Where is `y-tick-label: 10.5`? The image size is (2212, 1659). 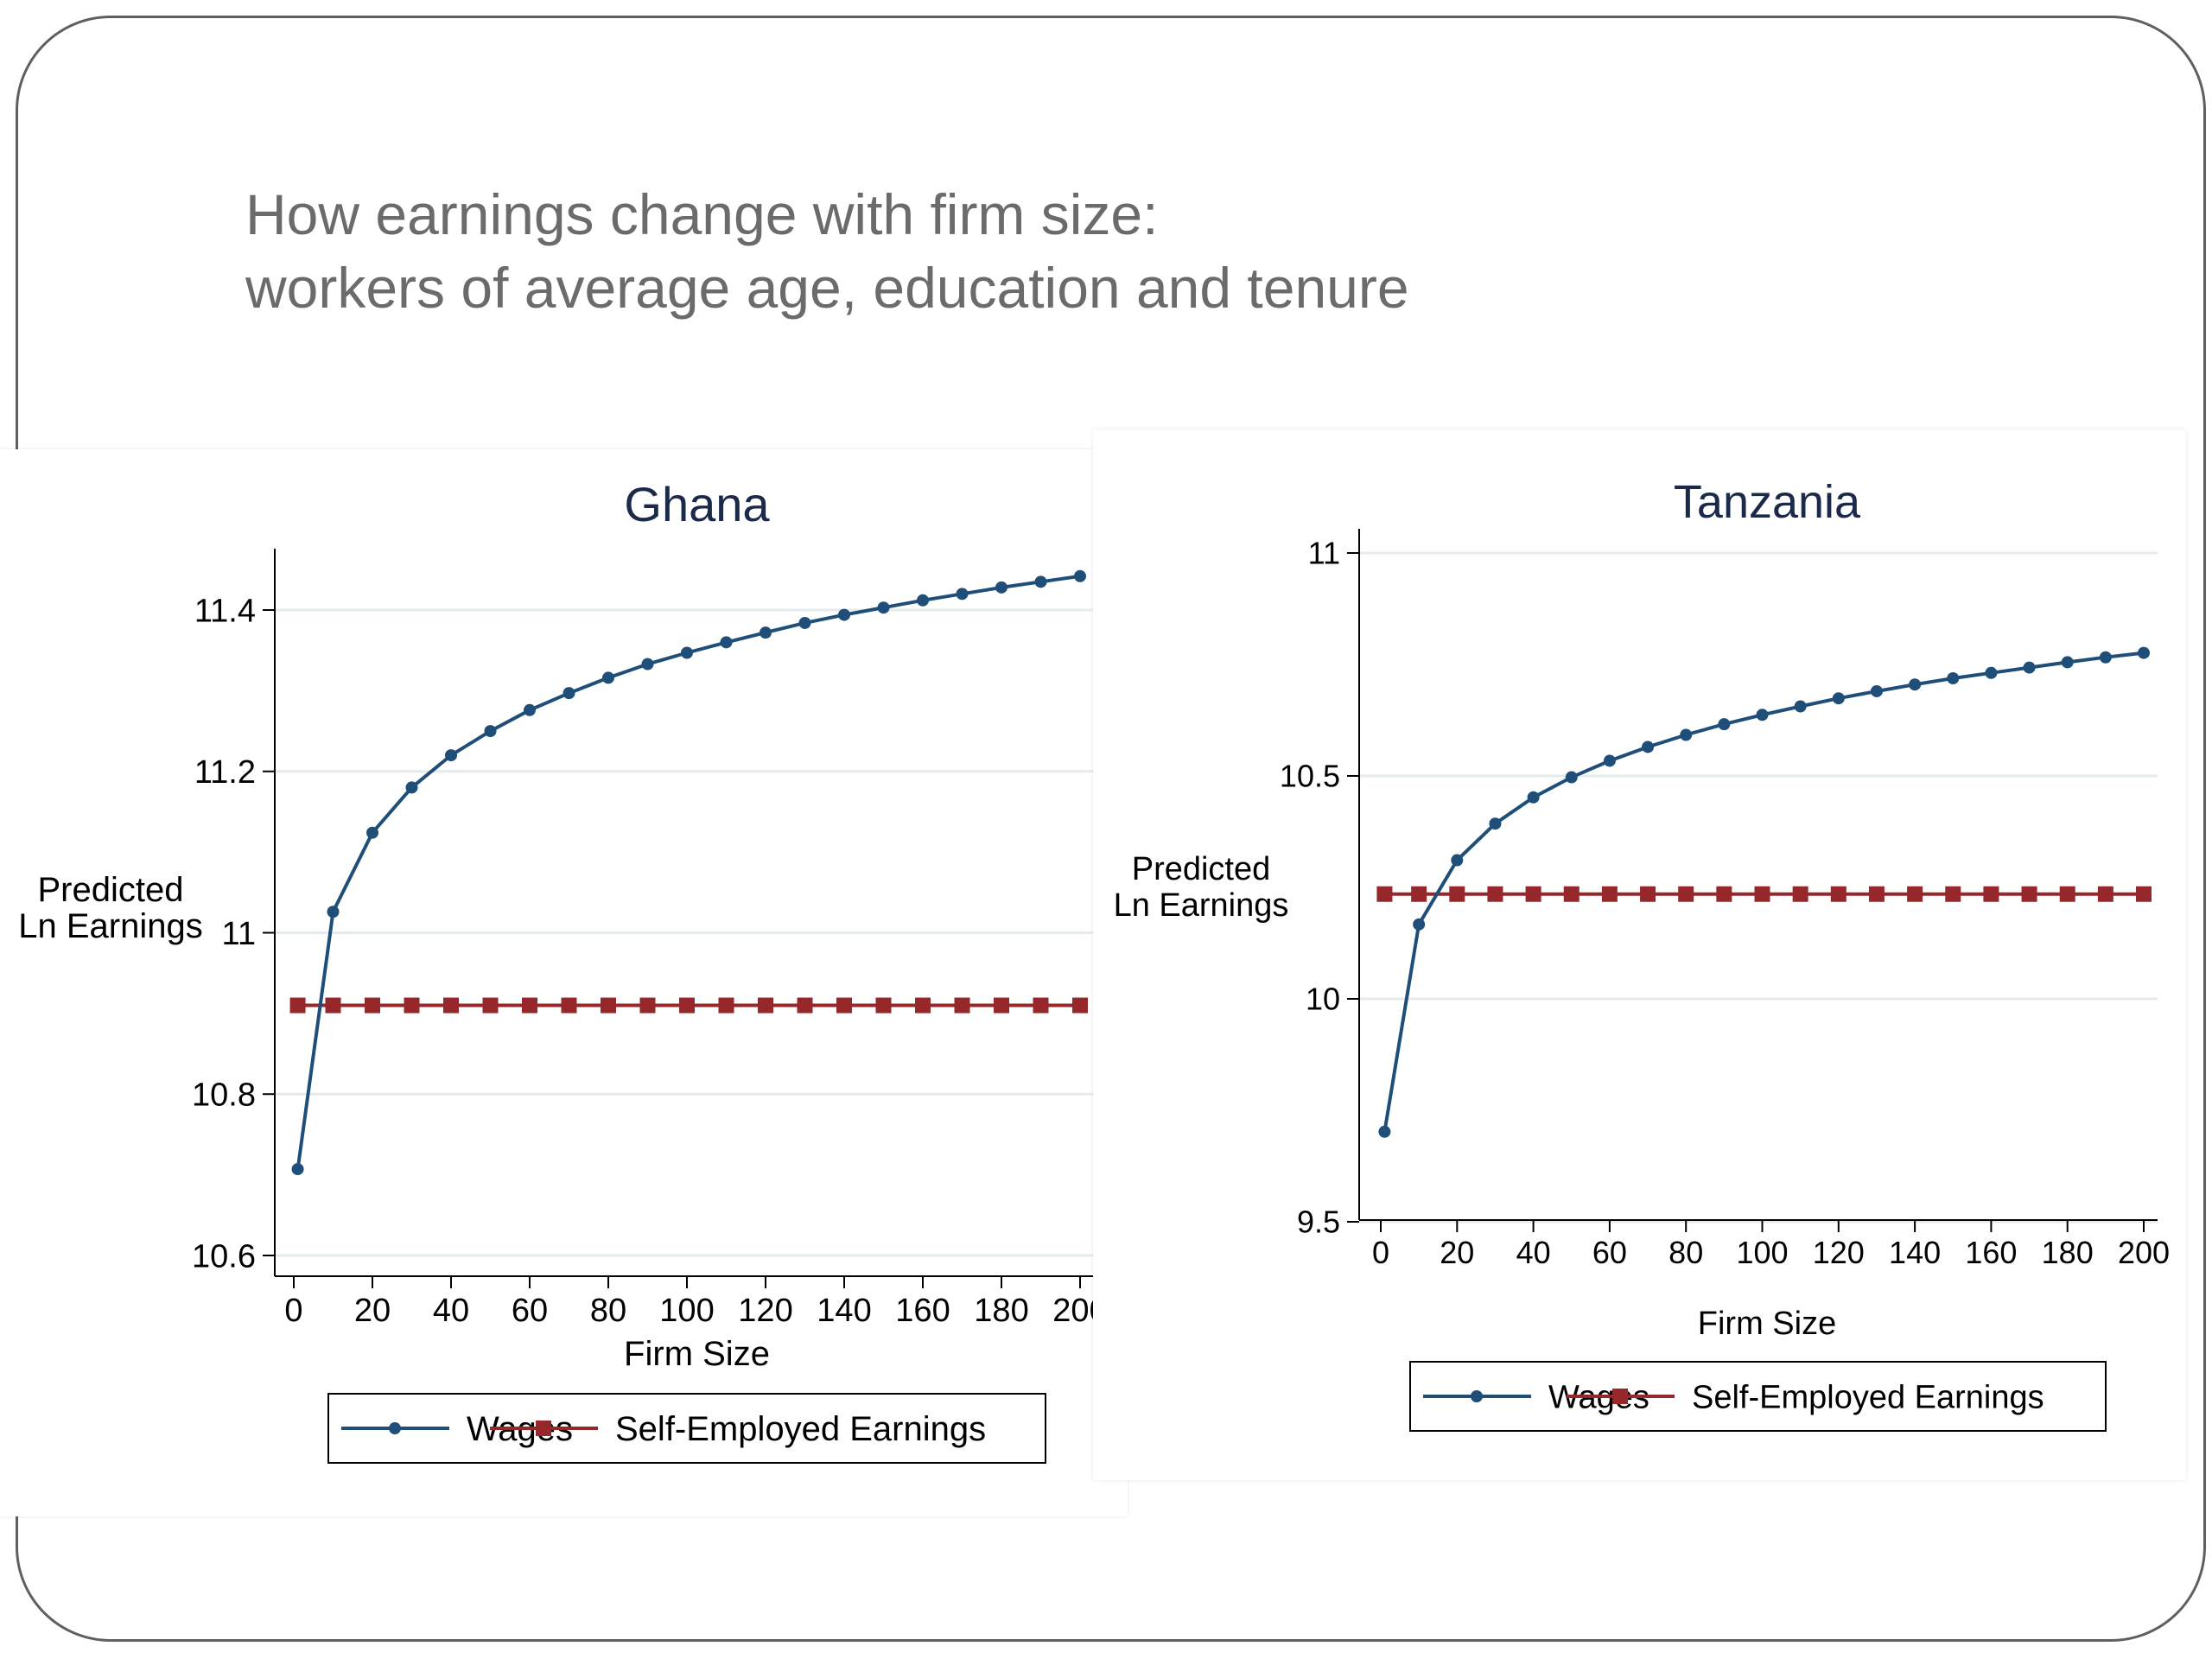 y-tick-label: 10.5 is located at coordinates (1310, 776).